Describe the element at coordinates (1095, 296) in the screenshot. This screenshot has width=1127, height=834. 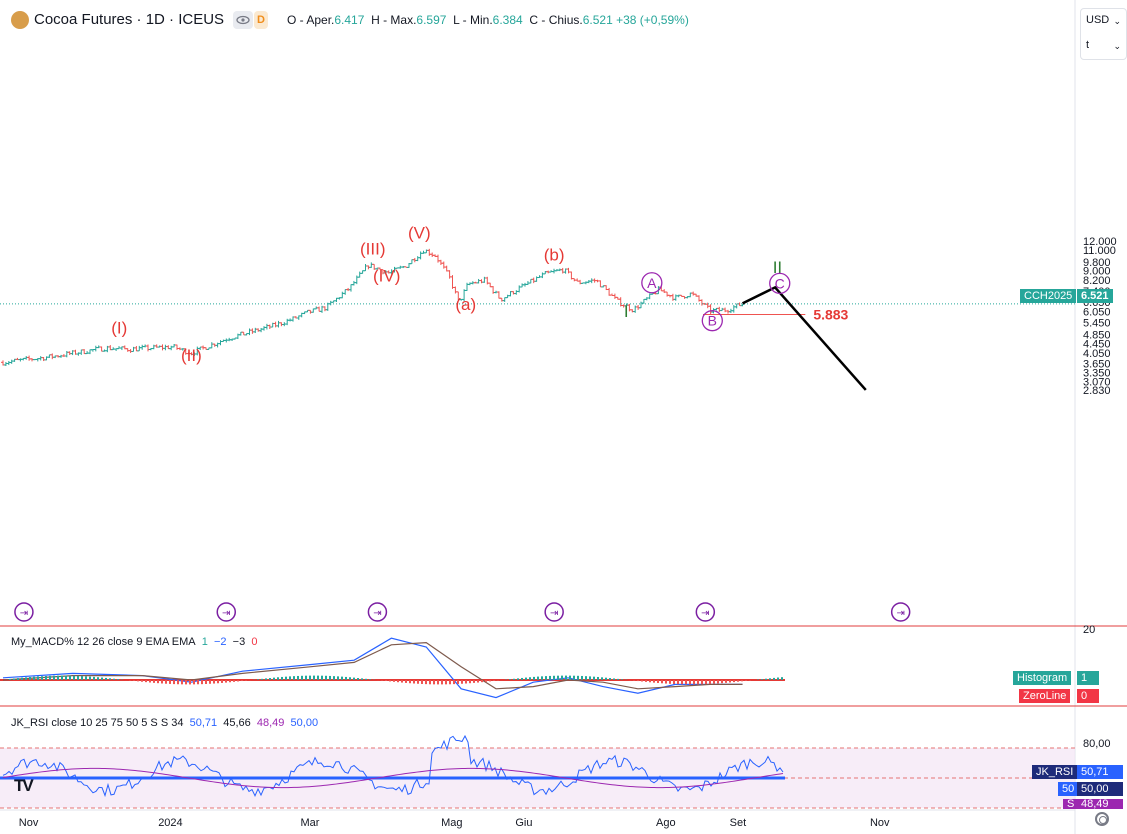
I see `last-price-badge: 6.521` at that location.